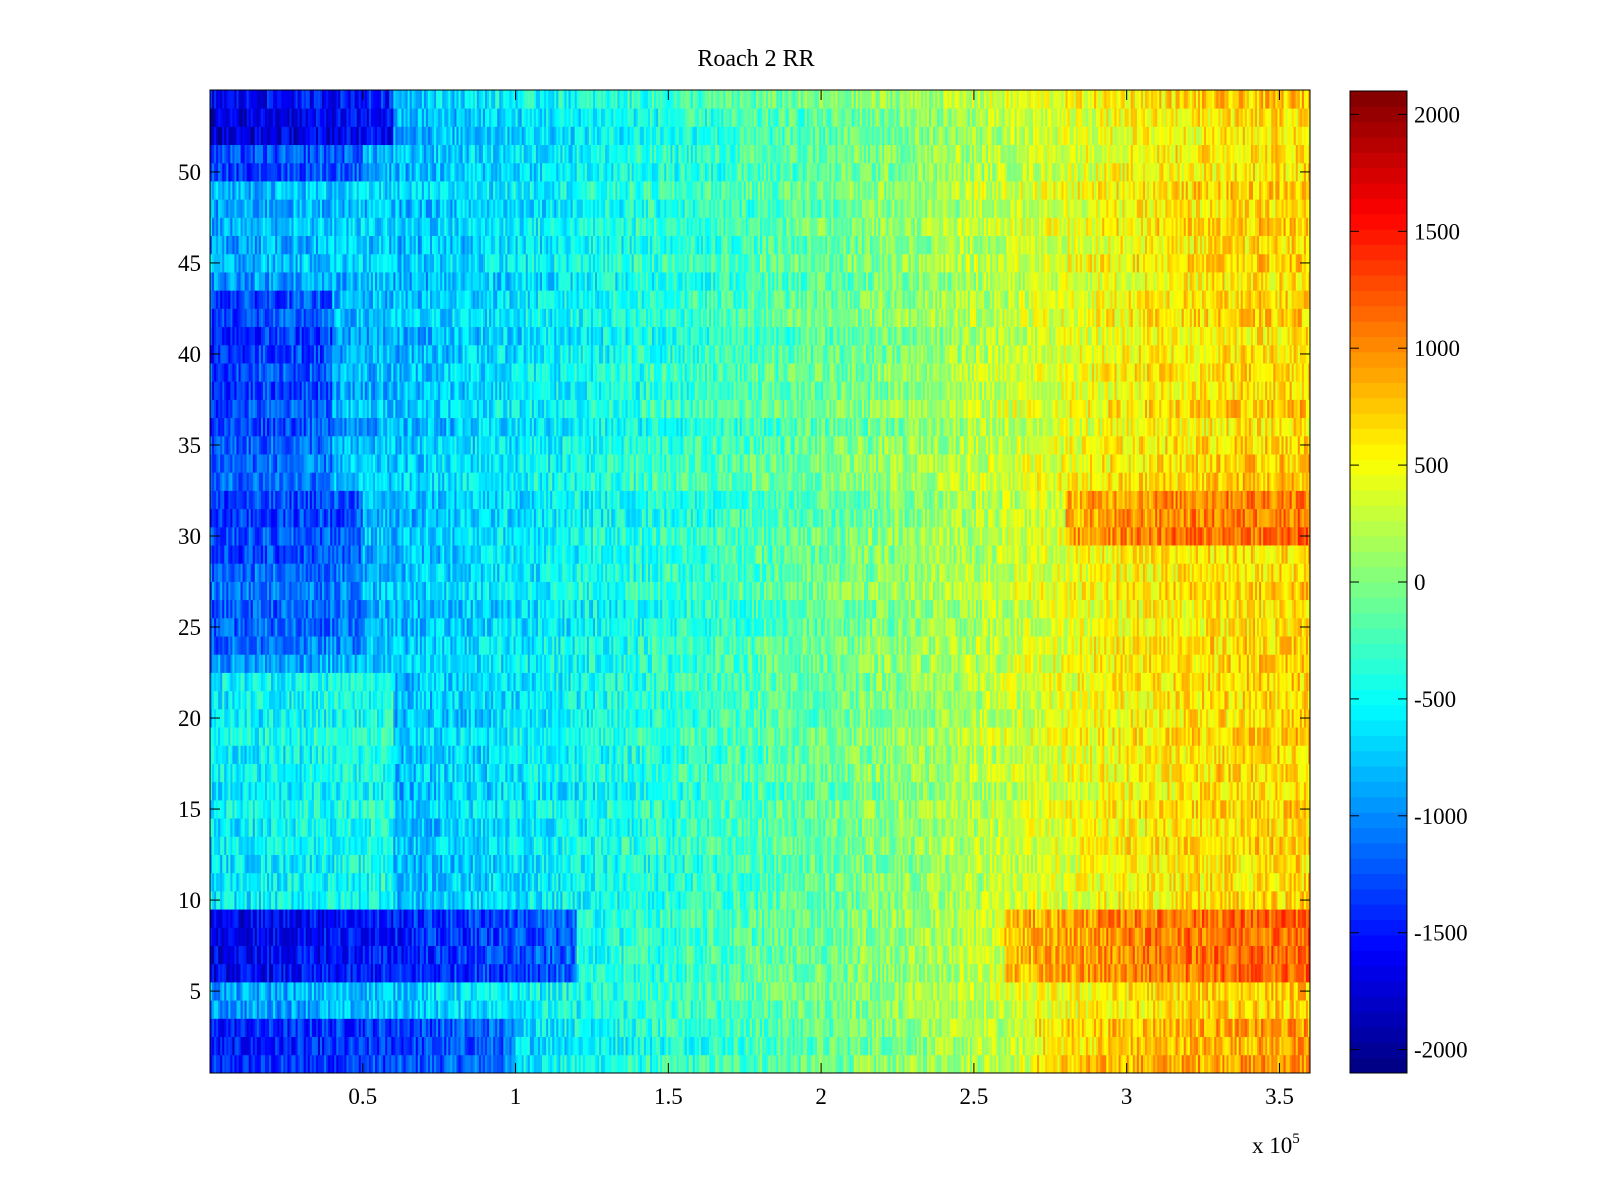 This screenshot has height=1200, width=1600. I want to click on chart-title: Roach 2 RR, so click(755, 59).